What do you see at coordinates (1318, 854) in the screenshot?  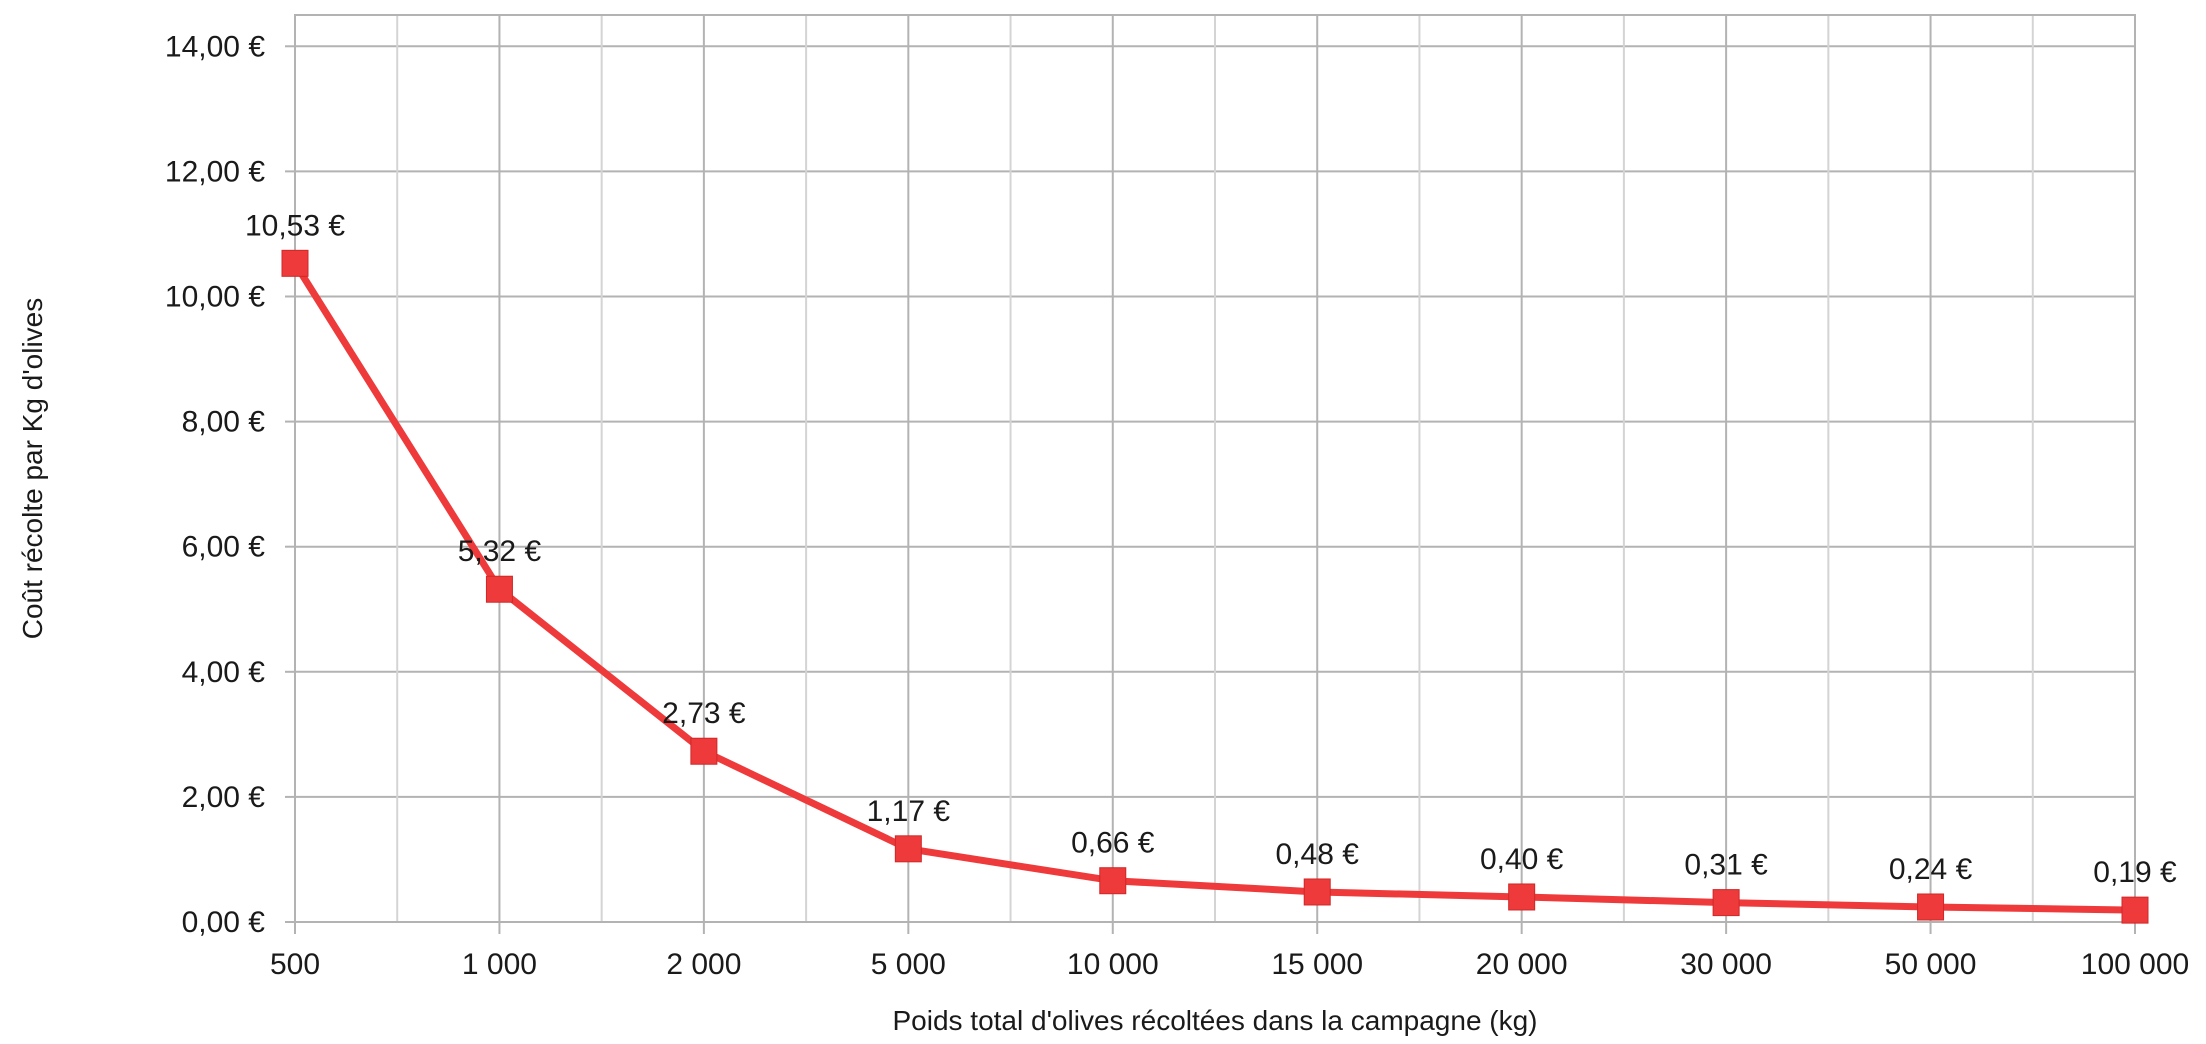 I see `data-label: 0,48 €` at bounding box center [1318, 854].